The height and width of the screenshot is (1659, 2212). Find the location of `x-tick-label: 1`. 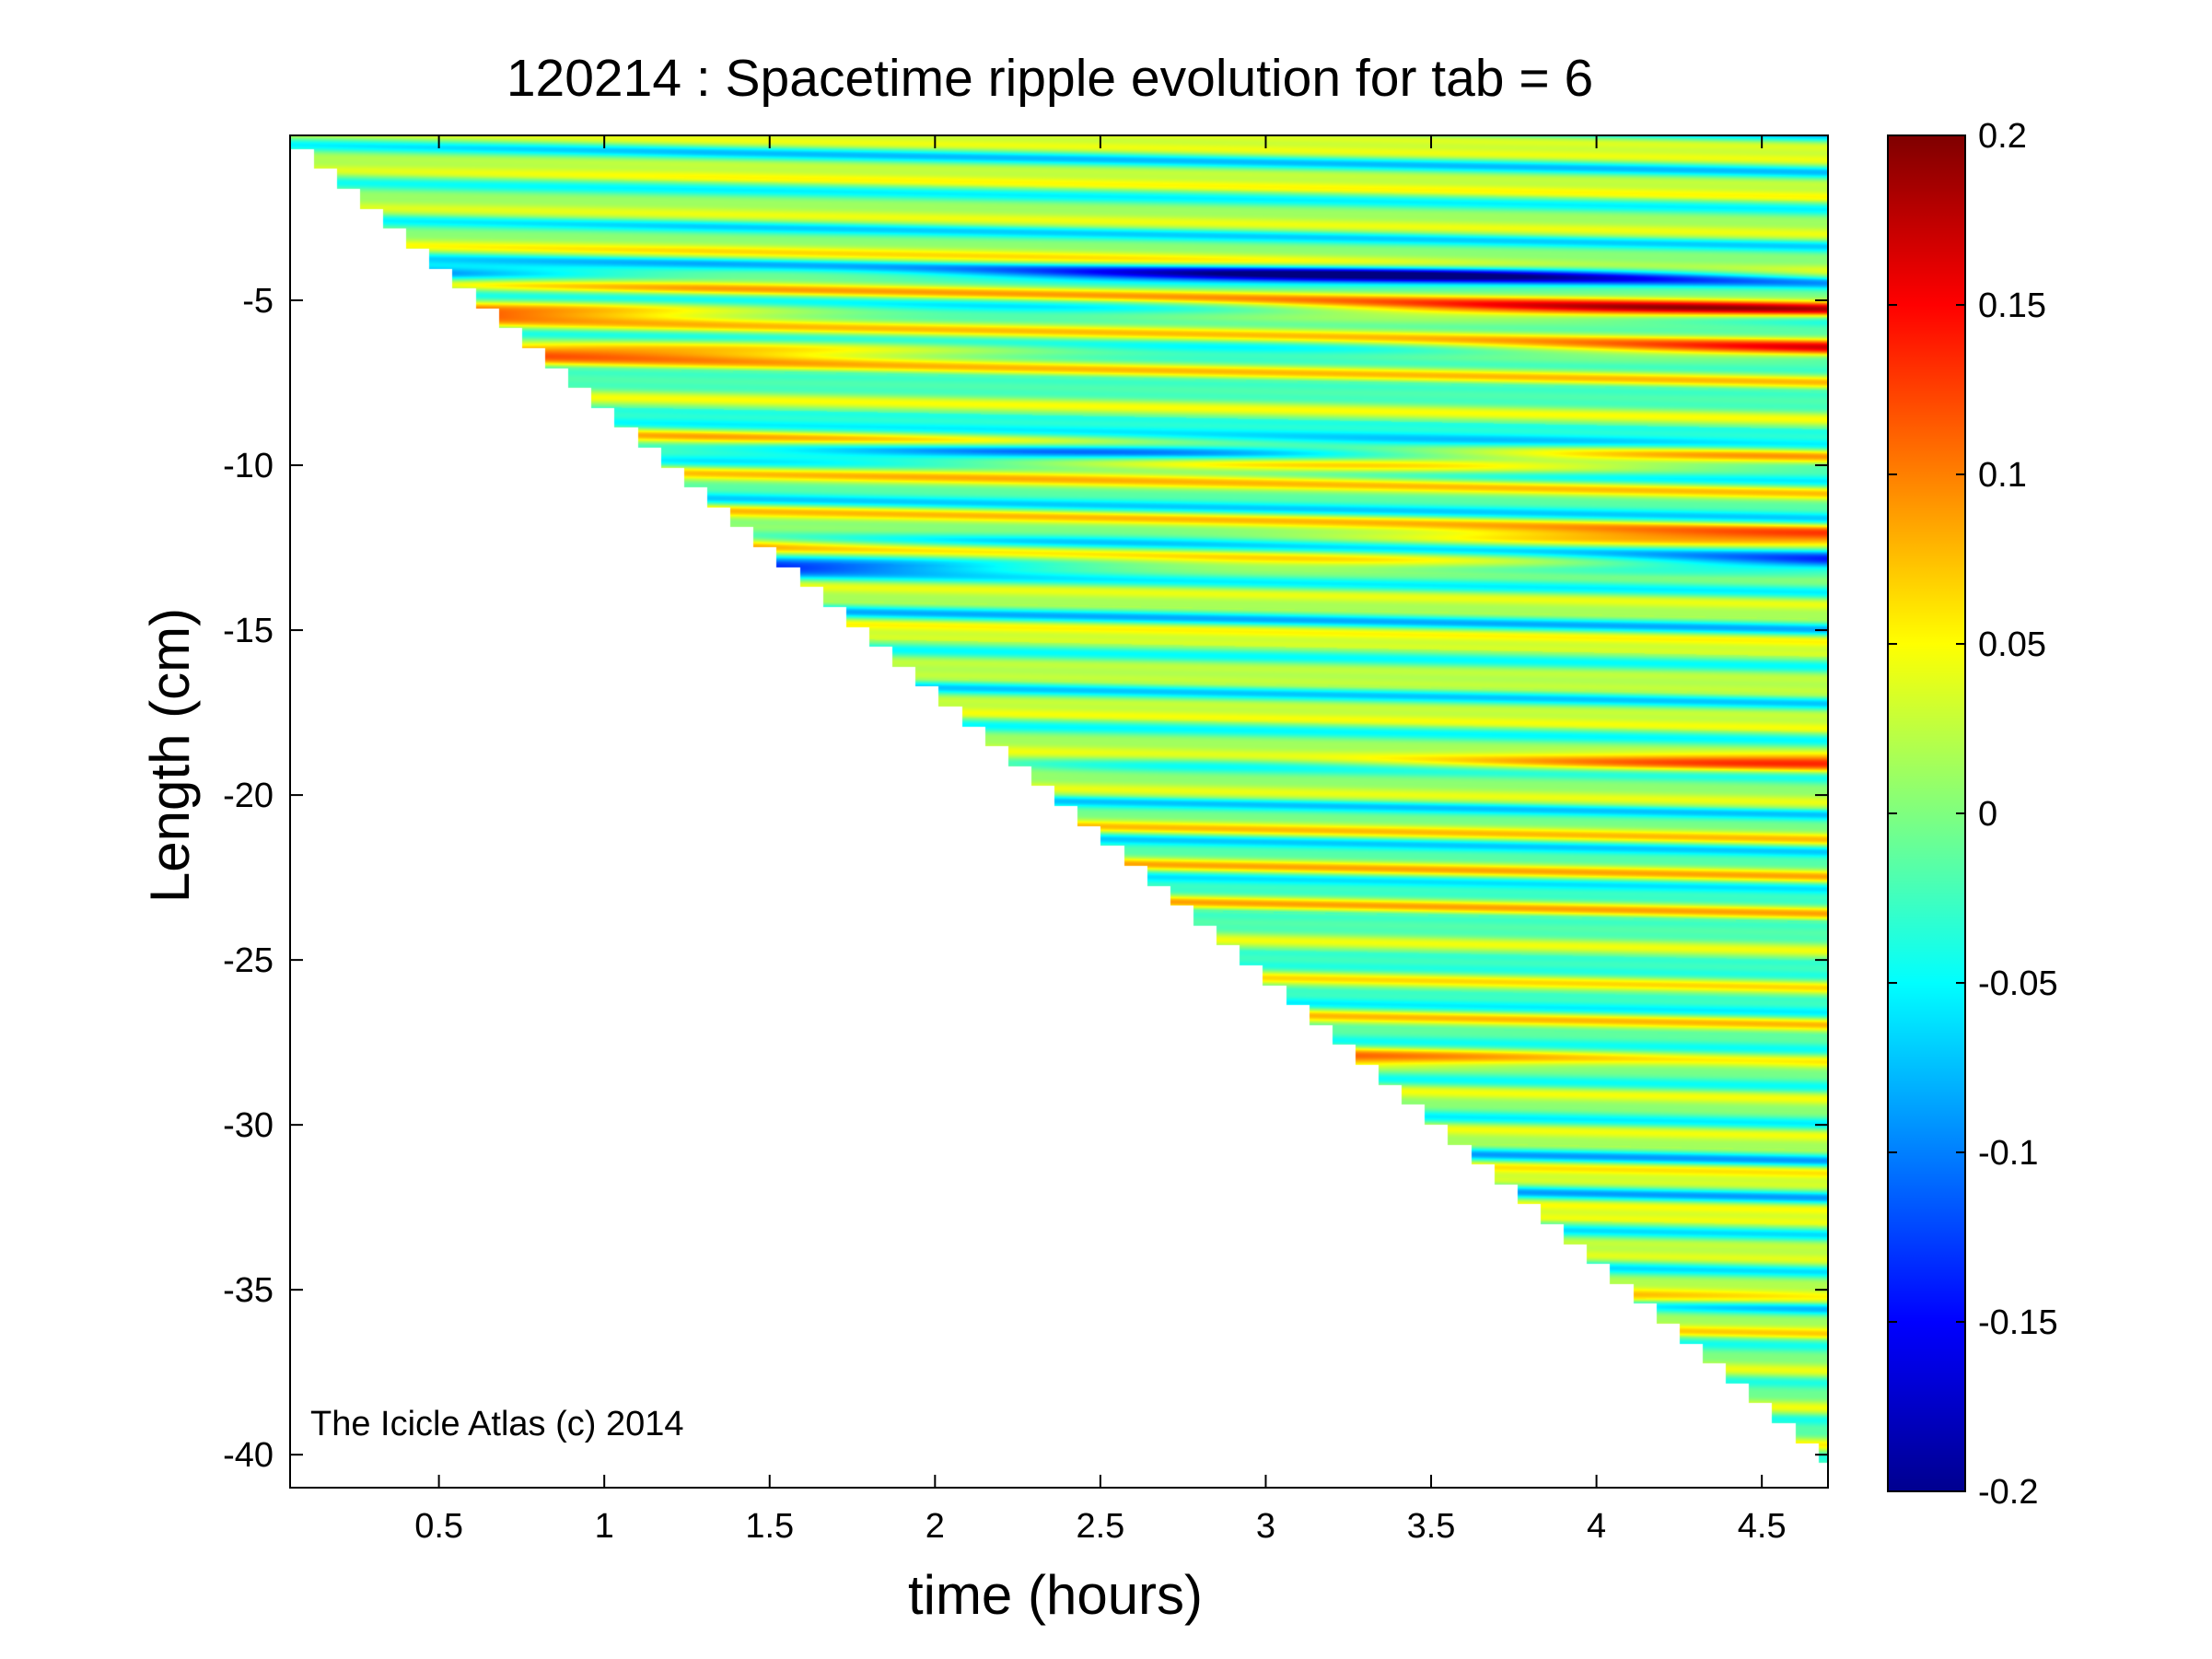

x-tick-label: 1 is located at coordinates (604, 1526).